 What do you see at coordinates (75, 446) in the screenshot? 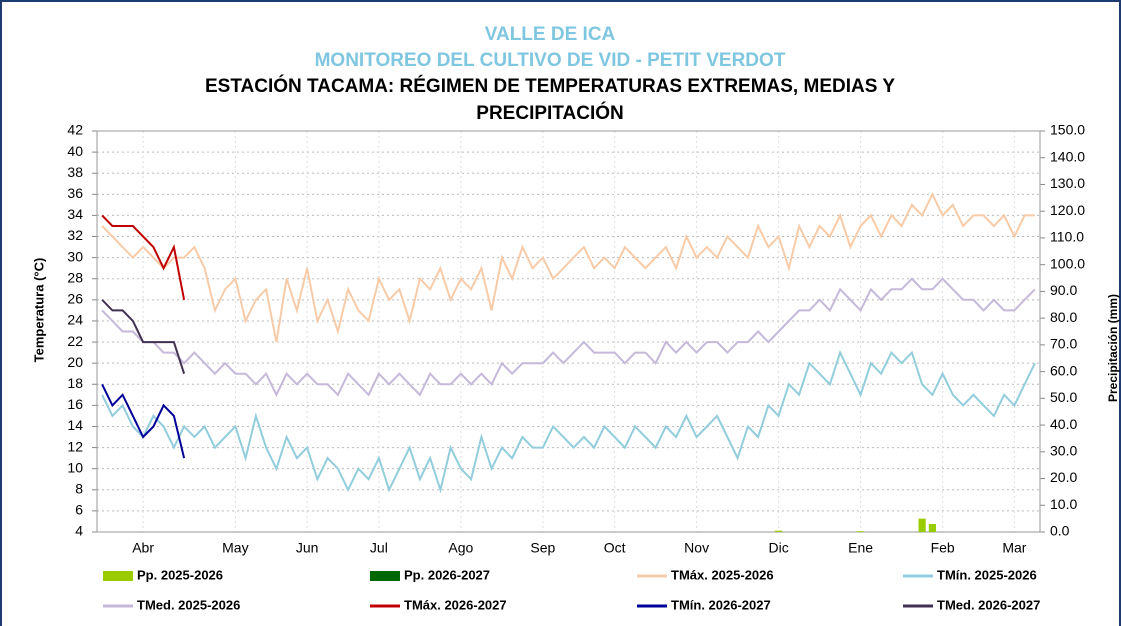
I see `y-tick-label: 12` at bounding box center [75, 446].